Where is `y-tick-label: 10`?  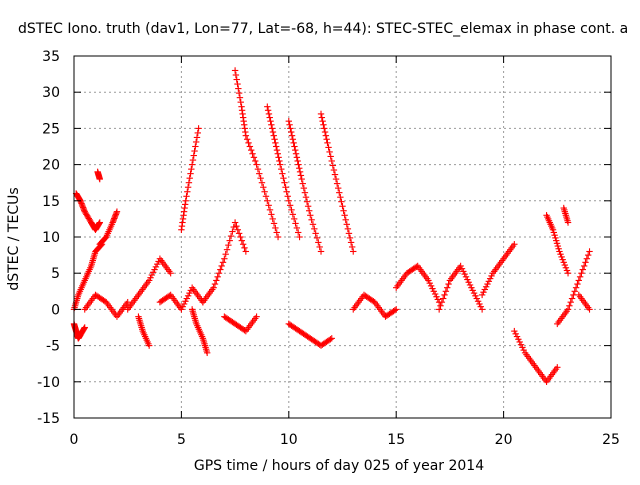 y-tick-label: 10 is located at coordinates (51, 238).